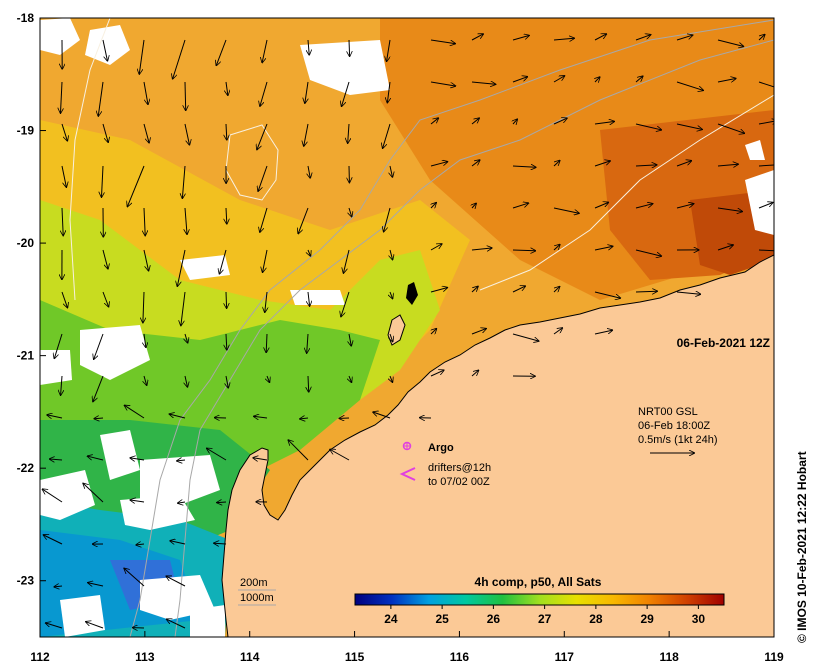 The width and height of the screenshot is (818, 672). What do you see at coordinates (441, 448) in the screenshot?
I see `argo-label: Argo` at bounding box center [441, 448].